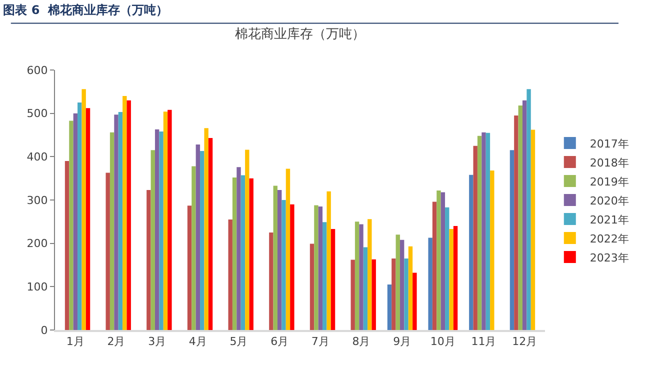  What do you see at coordinates (402, 341) in the screenshot?
I see `x-tick-label: 9月` at bounding box center [402, 341].